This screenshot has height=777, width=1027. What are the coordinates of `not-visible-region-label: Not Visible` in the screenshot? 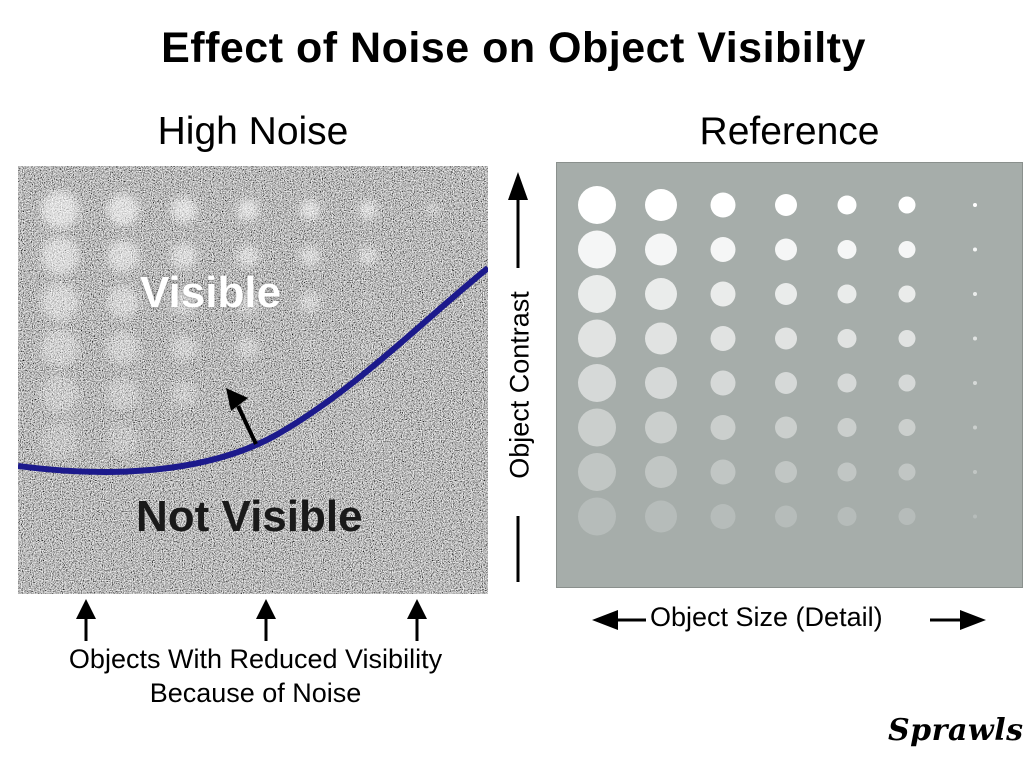 It's located at (249, 516).